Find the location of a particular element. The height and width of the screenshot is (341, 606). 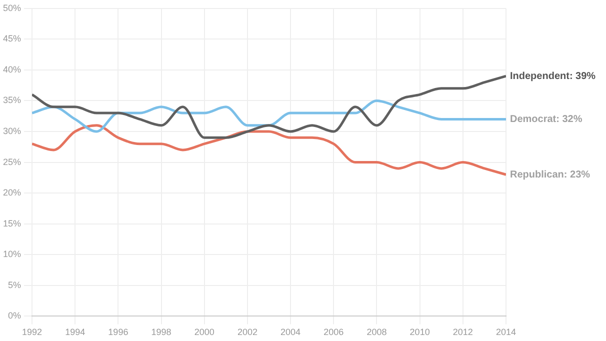

x-tick-label: 2010 is located at coordinates (420, 332).